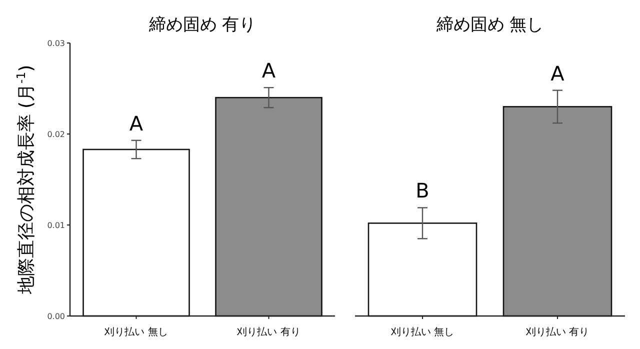 The image size is (640, 349). What do you see at coordinates (423, 190) in the screenshot?
I see `annotation: B` at bounding box center [423, 190].